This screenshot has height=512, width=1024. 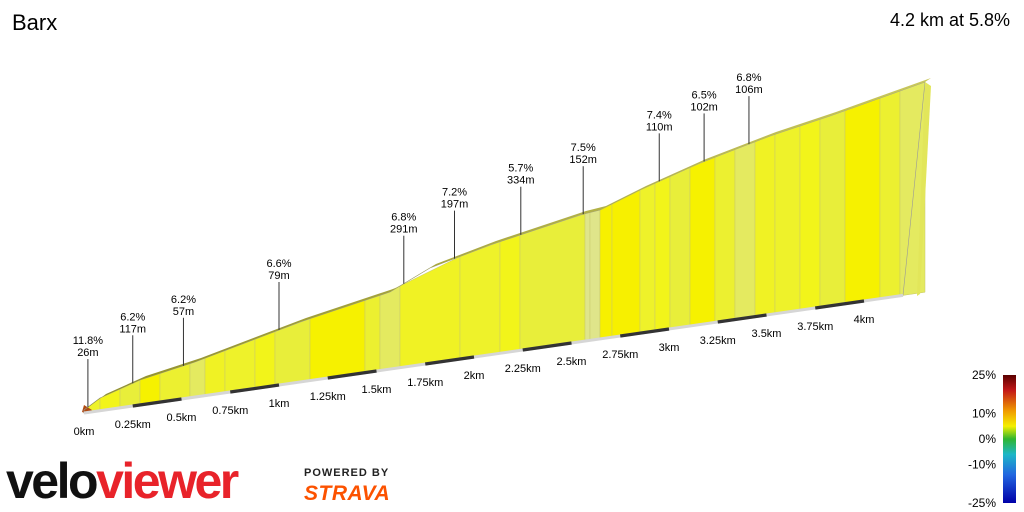 I want to click on callout-gradient: 5.7%, so click(x=520, y=169).